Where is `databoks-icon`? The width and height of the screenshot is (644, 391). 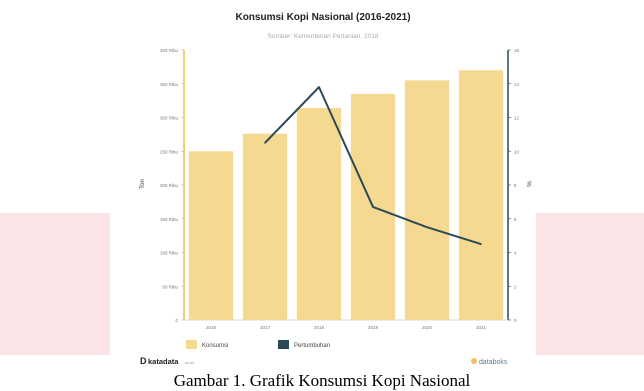 databoks-icon is located at coordinates (474, 361).